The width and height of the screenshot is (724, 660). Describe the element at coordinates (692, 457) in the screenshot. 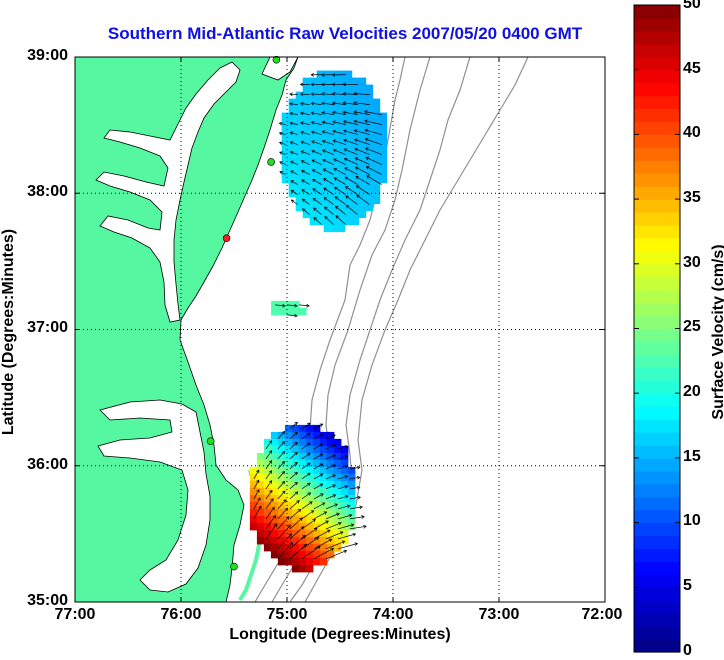

I see `colorbar-tick-label: 15` at that location.